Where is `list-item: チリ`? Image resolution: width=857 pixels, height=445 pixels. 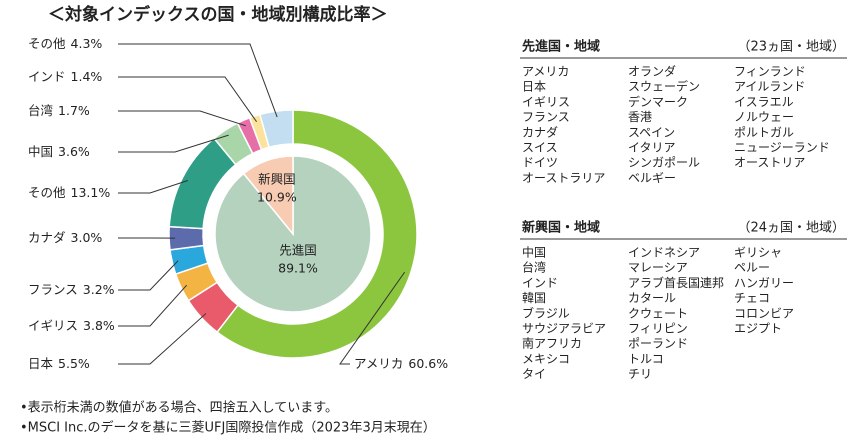
list-item: チリ is located at coordinates (640, 374).